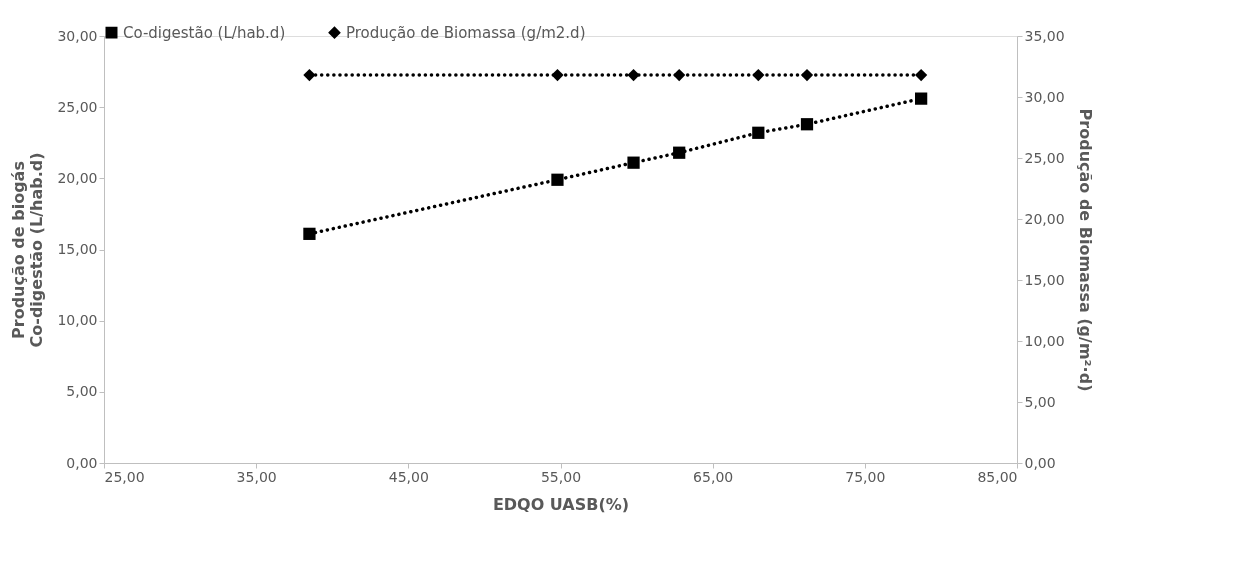 The height and width of the screenshot is (579, 1250). Describe the element at coordinates (713, 476) in the screenshot. I see `x-tick-label: 65,00` at that location.